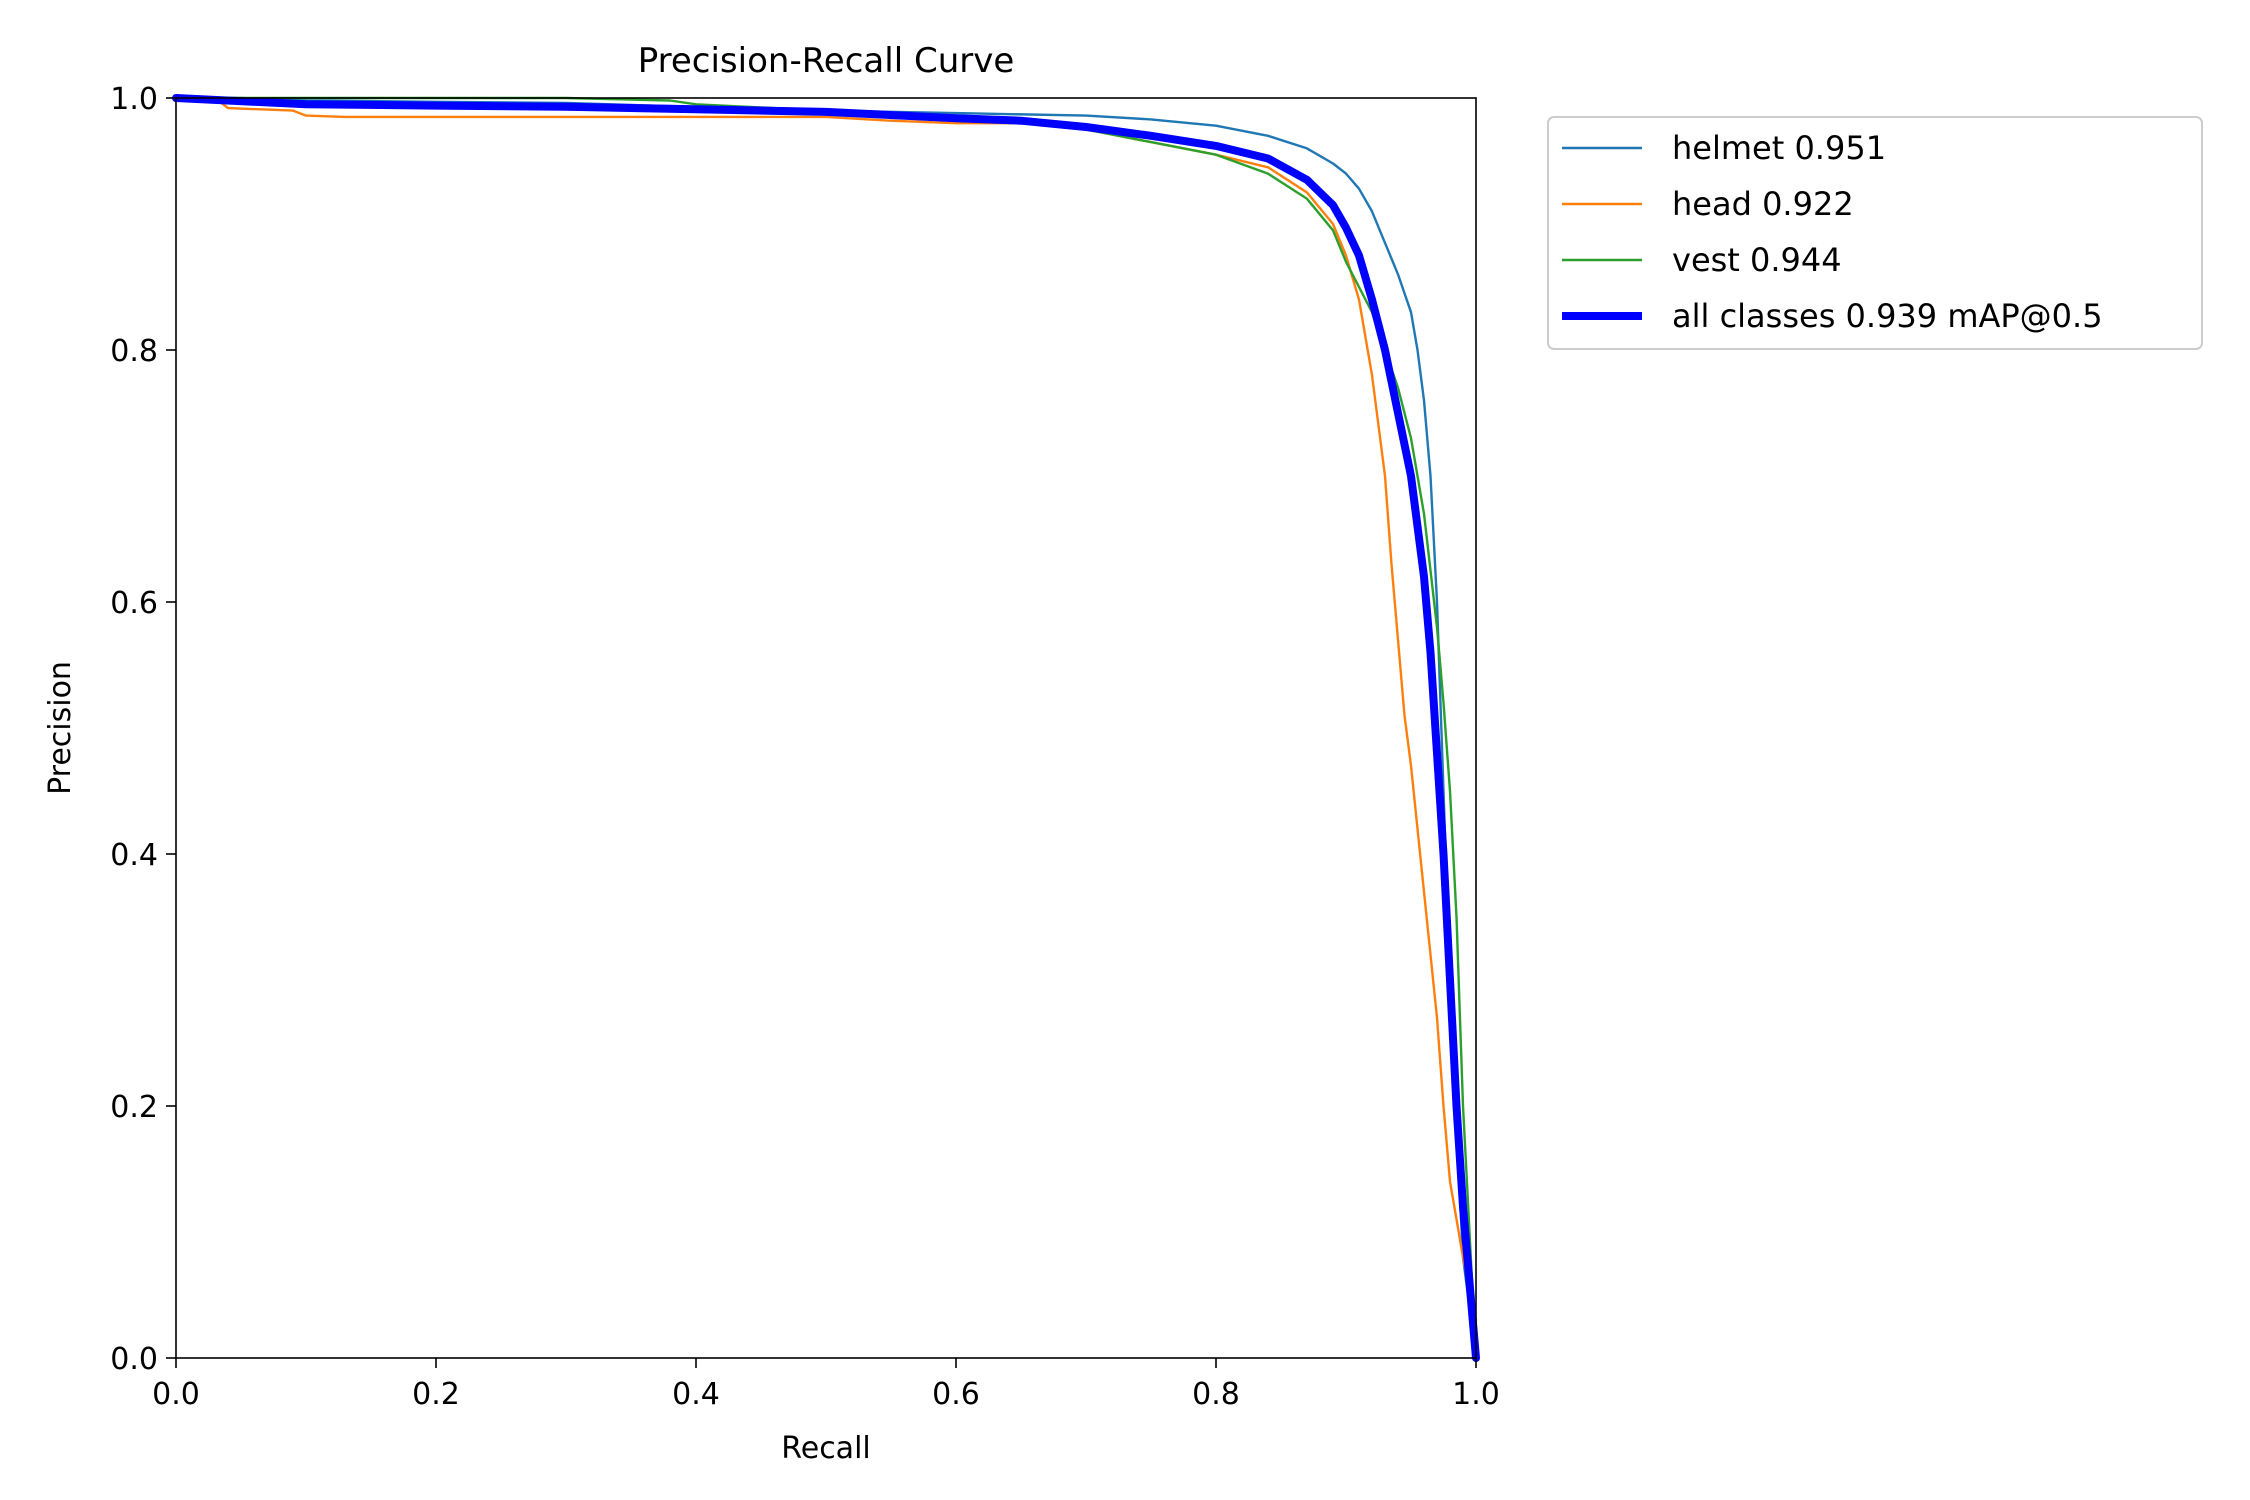  What do you see at coordinates (134, 1359) in the screenshot?
I see `y-tick-label: 0.0` at bounding box center [134, 1359].